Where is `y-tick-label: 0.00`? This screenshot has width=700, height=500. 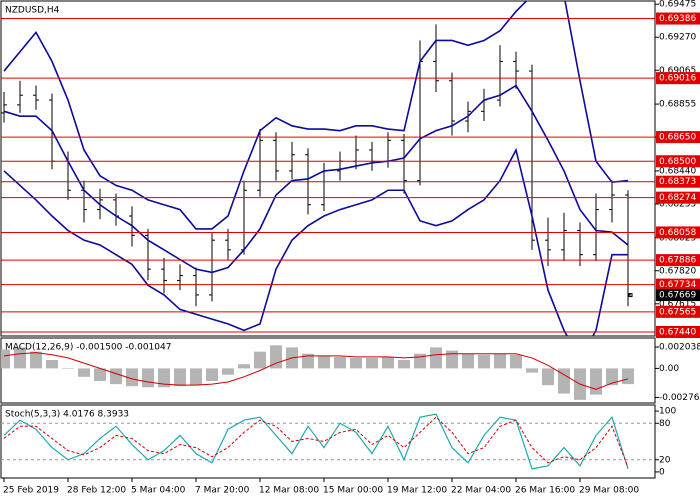 y-tick-label: 0.00 is located at coordinates (669, 369).